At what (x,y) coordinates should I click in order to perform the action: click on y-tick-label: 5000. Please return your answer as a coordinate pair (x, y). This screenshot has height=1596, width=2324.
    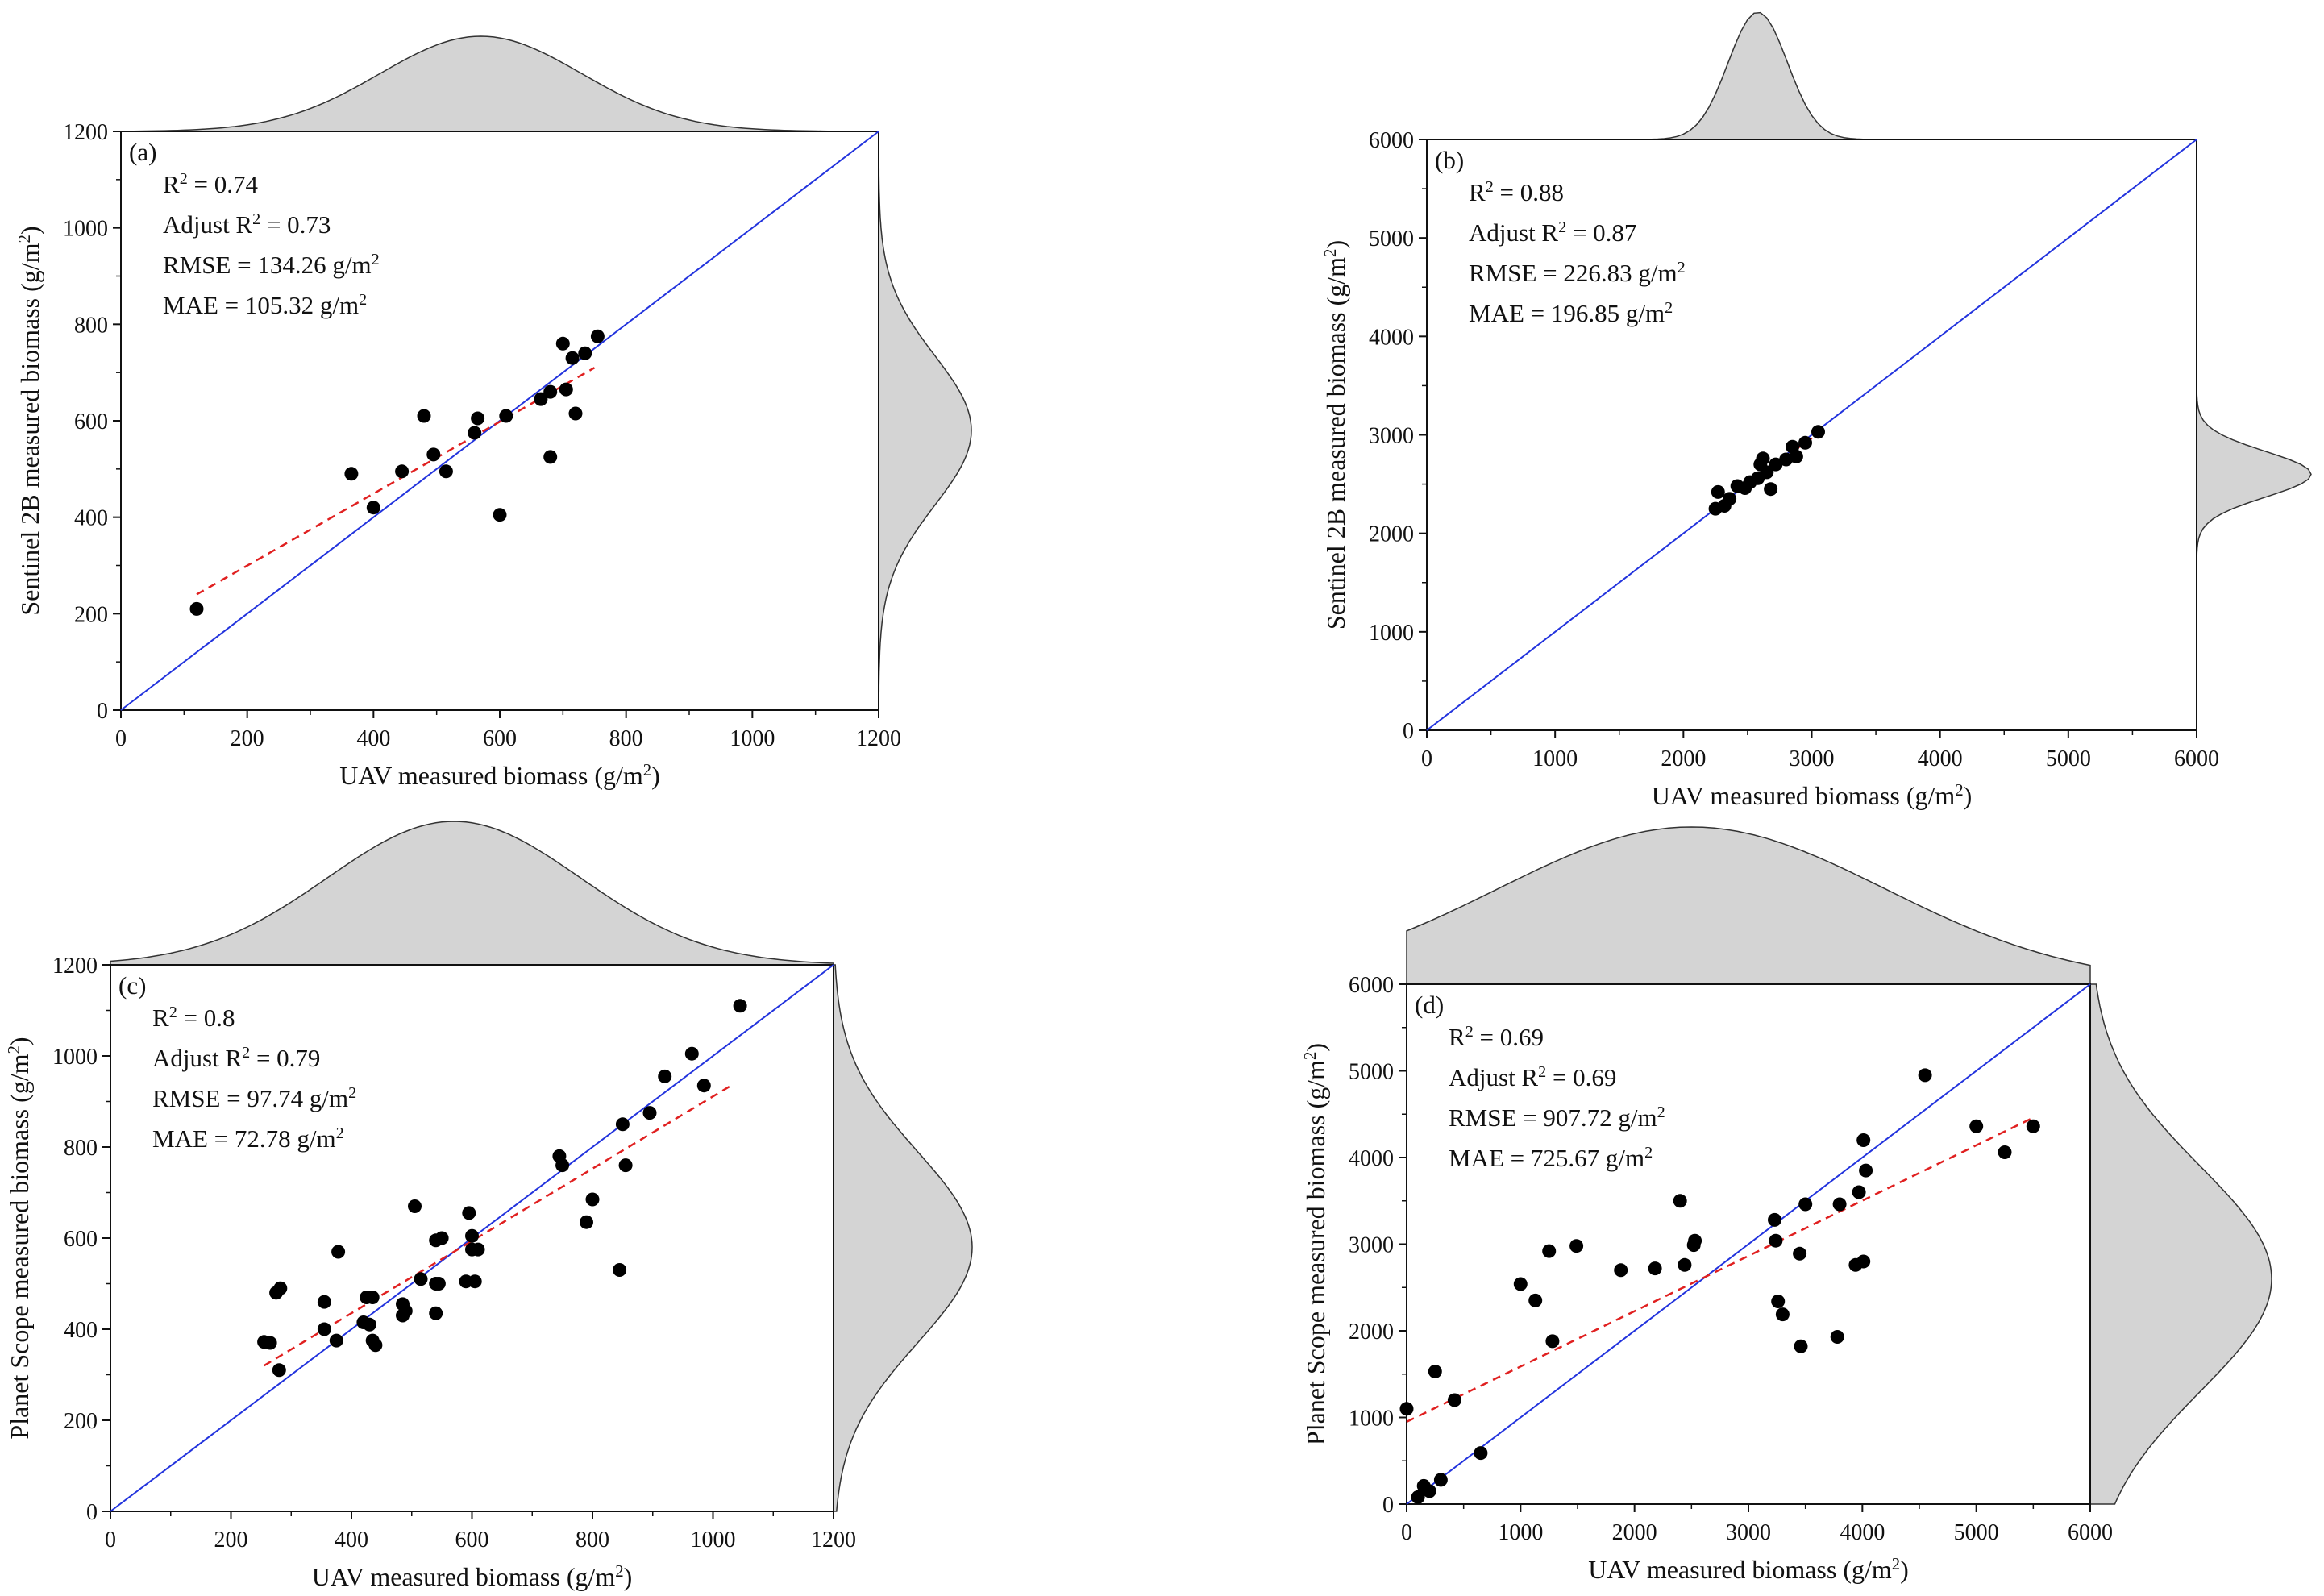
    Looking at the image, I should click on (1371, 1072).